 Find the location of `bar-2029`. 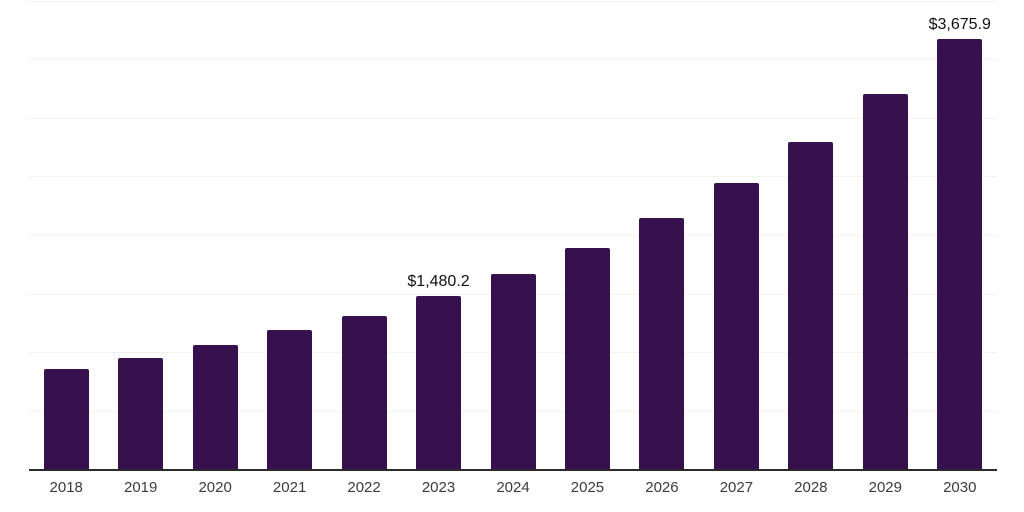

bar-2029 is located at coordinates (885, 282).